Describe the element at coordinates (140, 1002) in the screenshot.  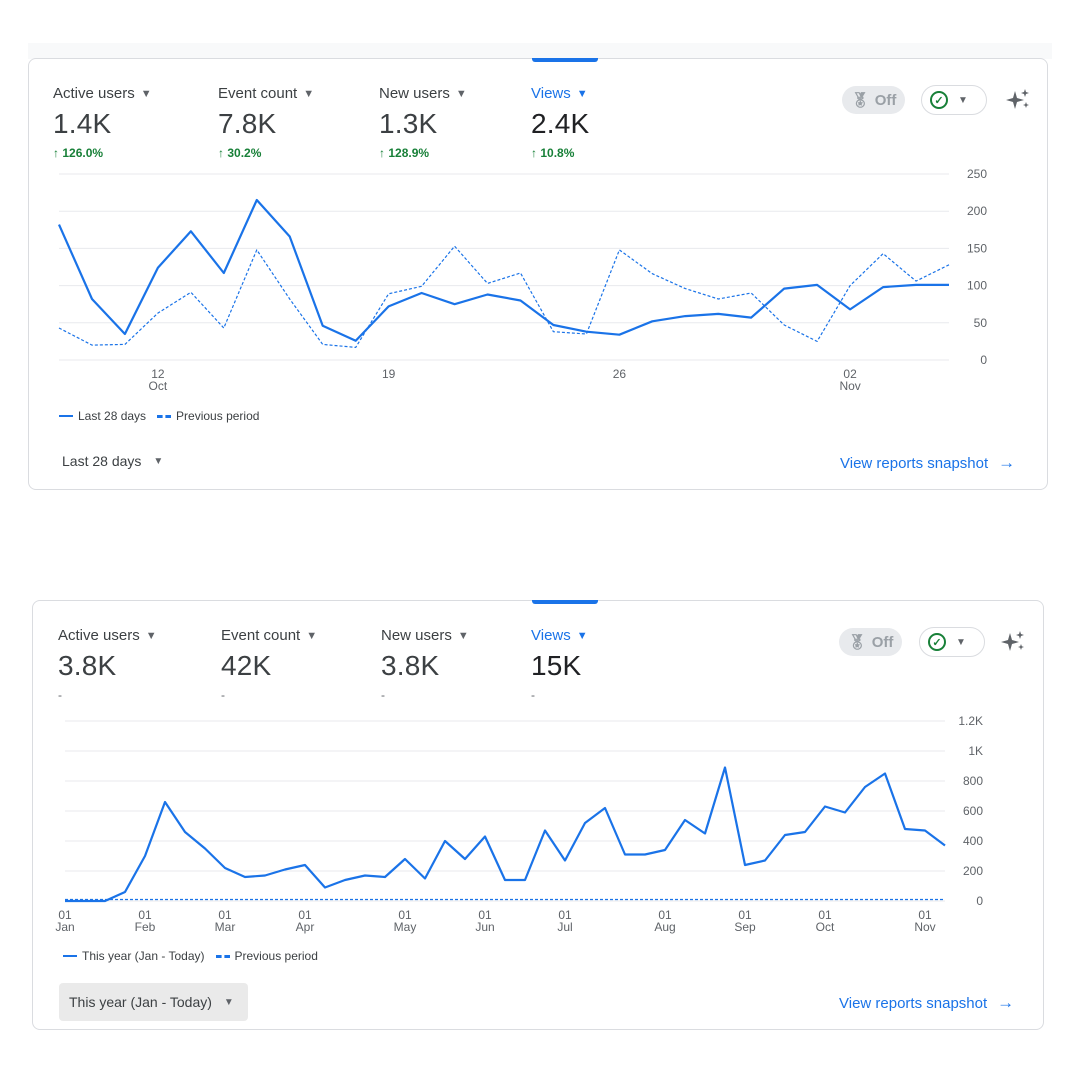
I see `date-range-label: This year (Jan - Today)` at that location.